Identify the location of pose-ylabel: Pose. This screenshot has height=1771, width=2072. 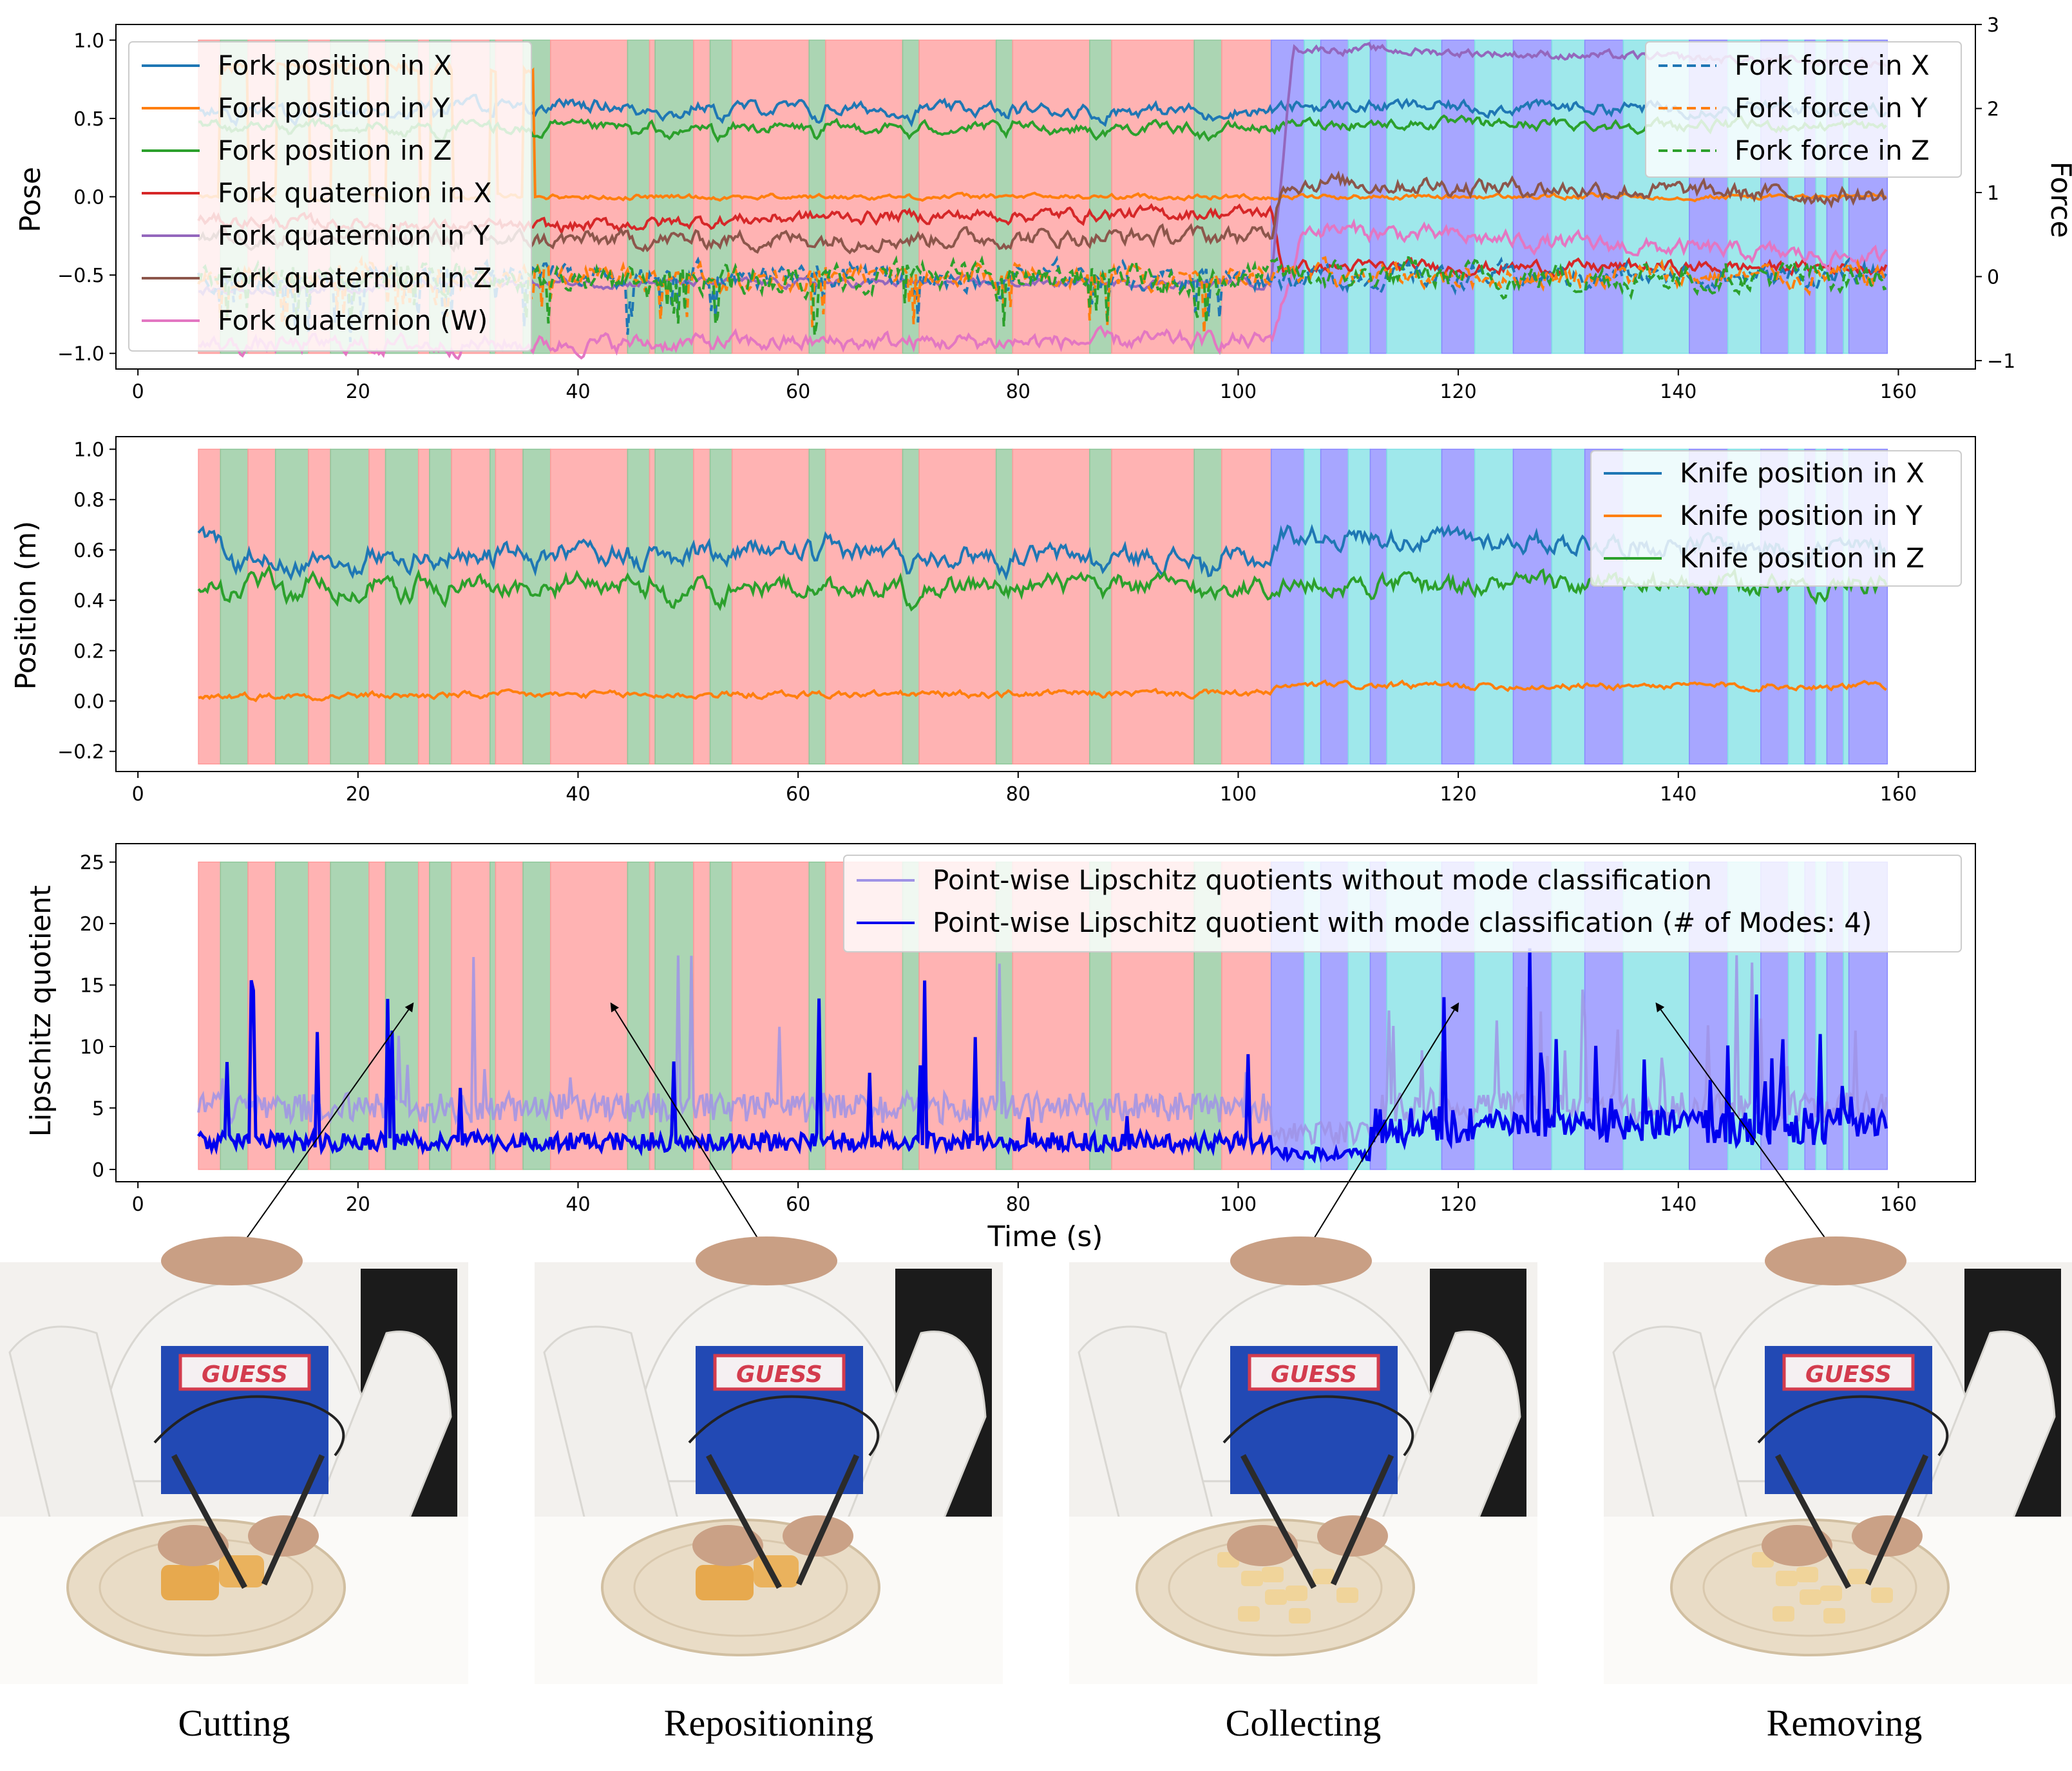
(30, 199).